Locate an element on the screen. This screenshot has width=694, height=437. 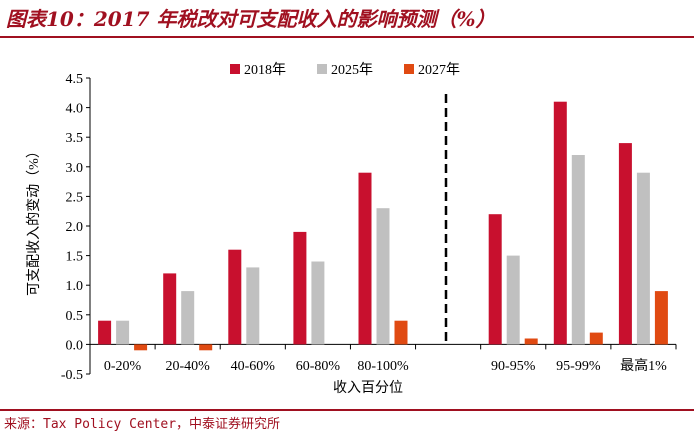
y-axis-label: 可支配收入的变动（%） is located at coordinates (34, 220).